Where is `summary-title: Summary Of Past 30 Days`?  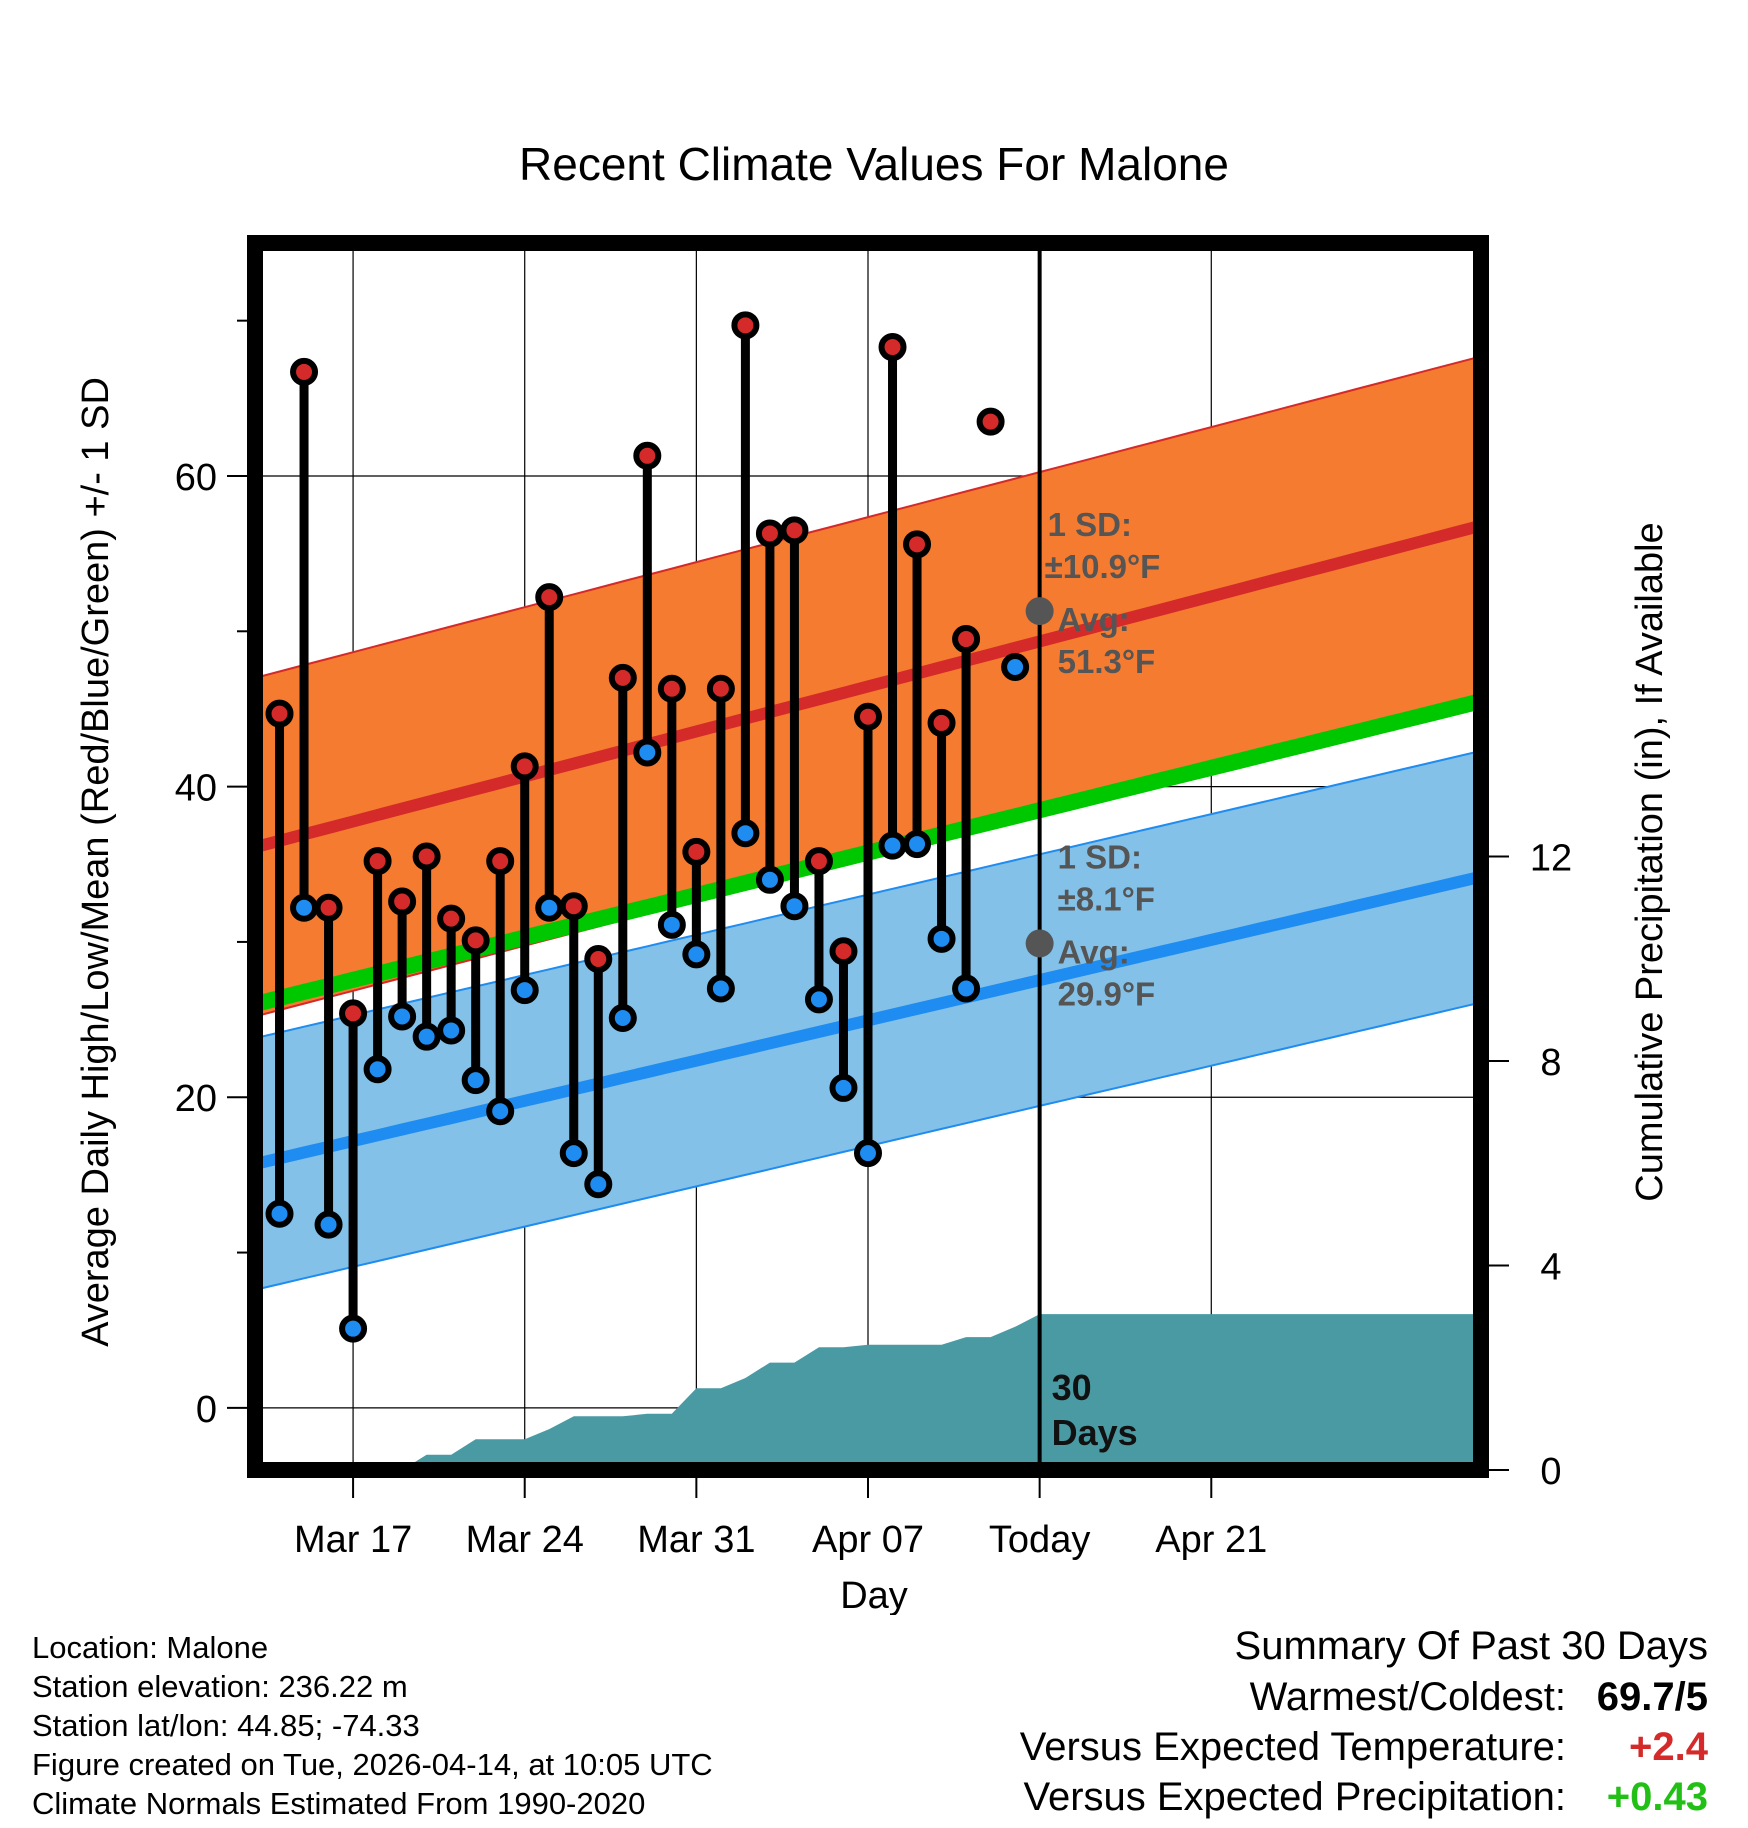 summary-title: Summary Of Past 30 Days is located at coordinates (1471, 1646).